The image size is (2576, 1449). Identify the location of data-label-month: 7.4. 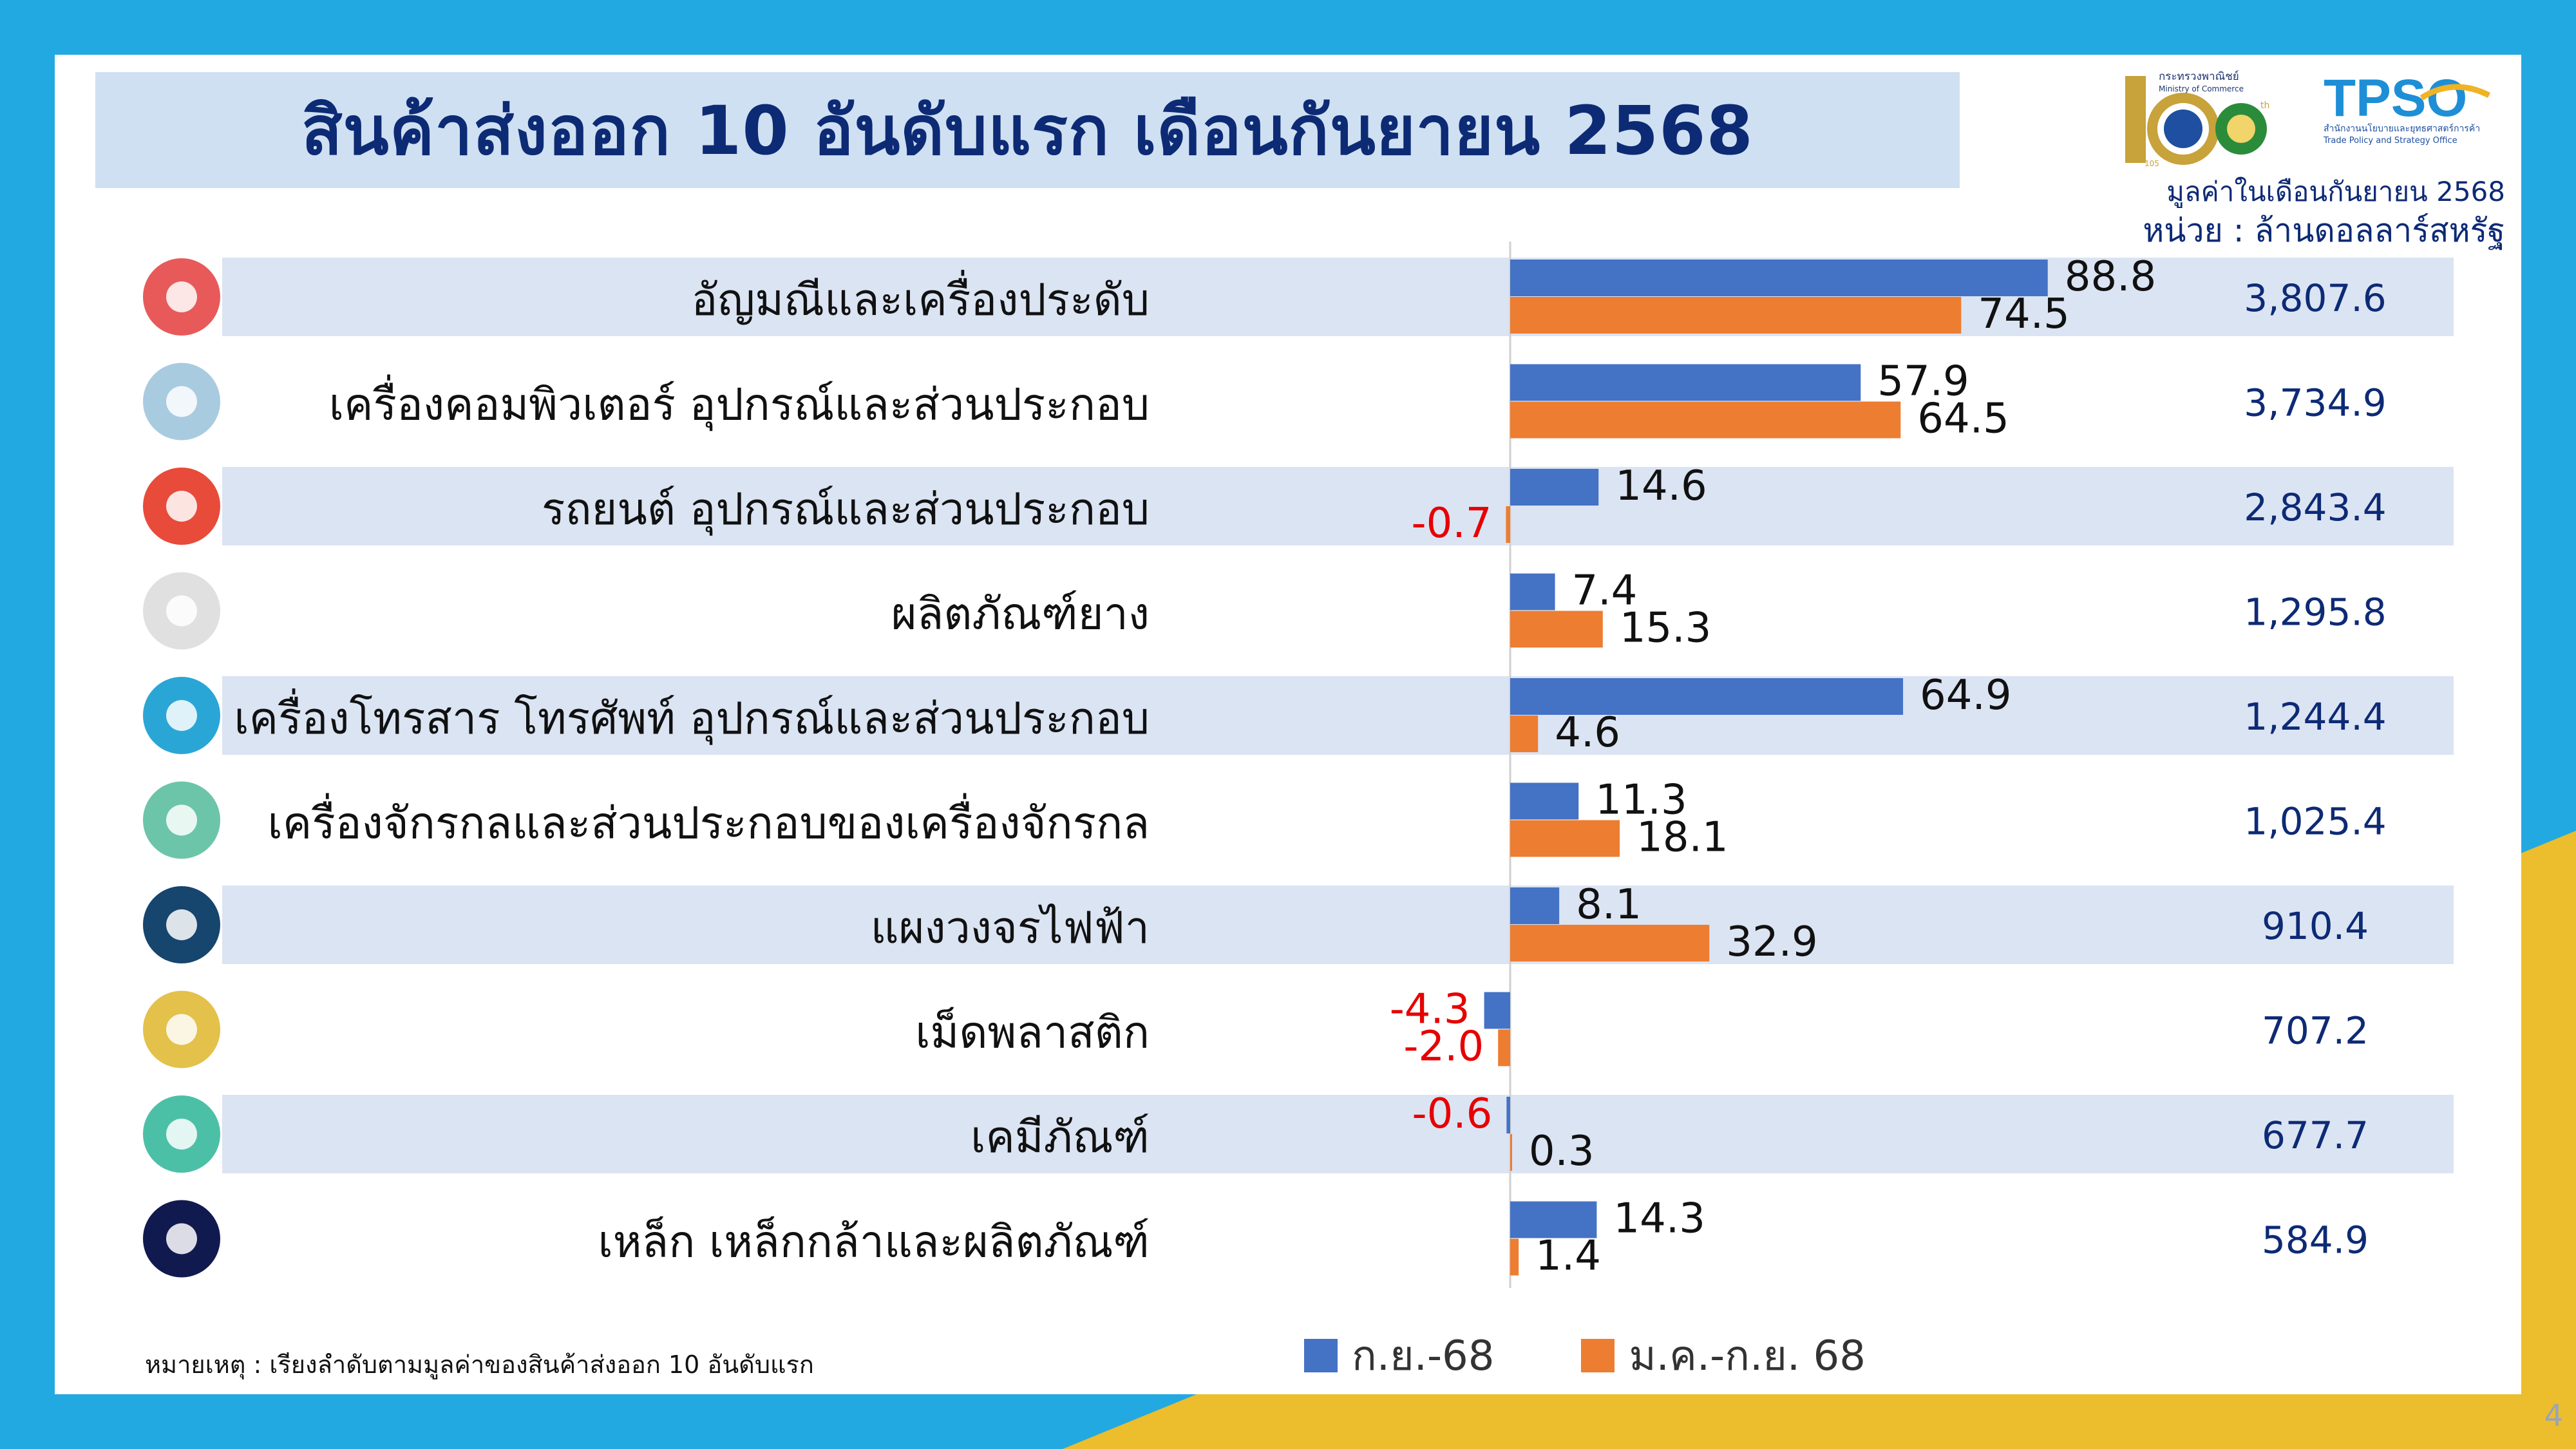
(1605, 591).